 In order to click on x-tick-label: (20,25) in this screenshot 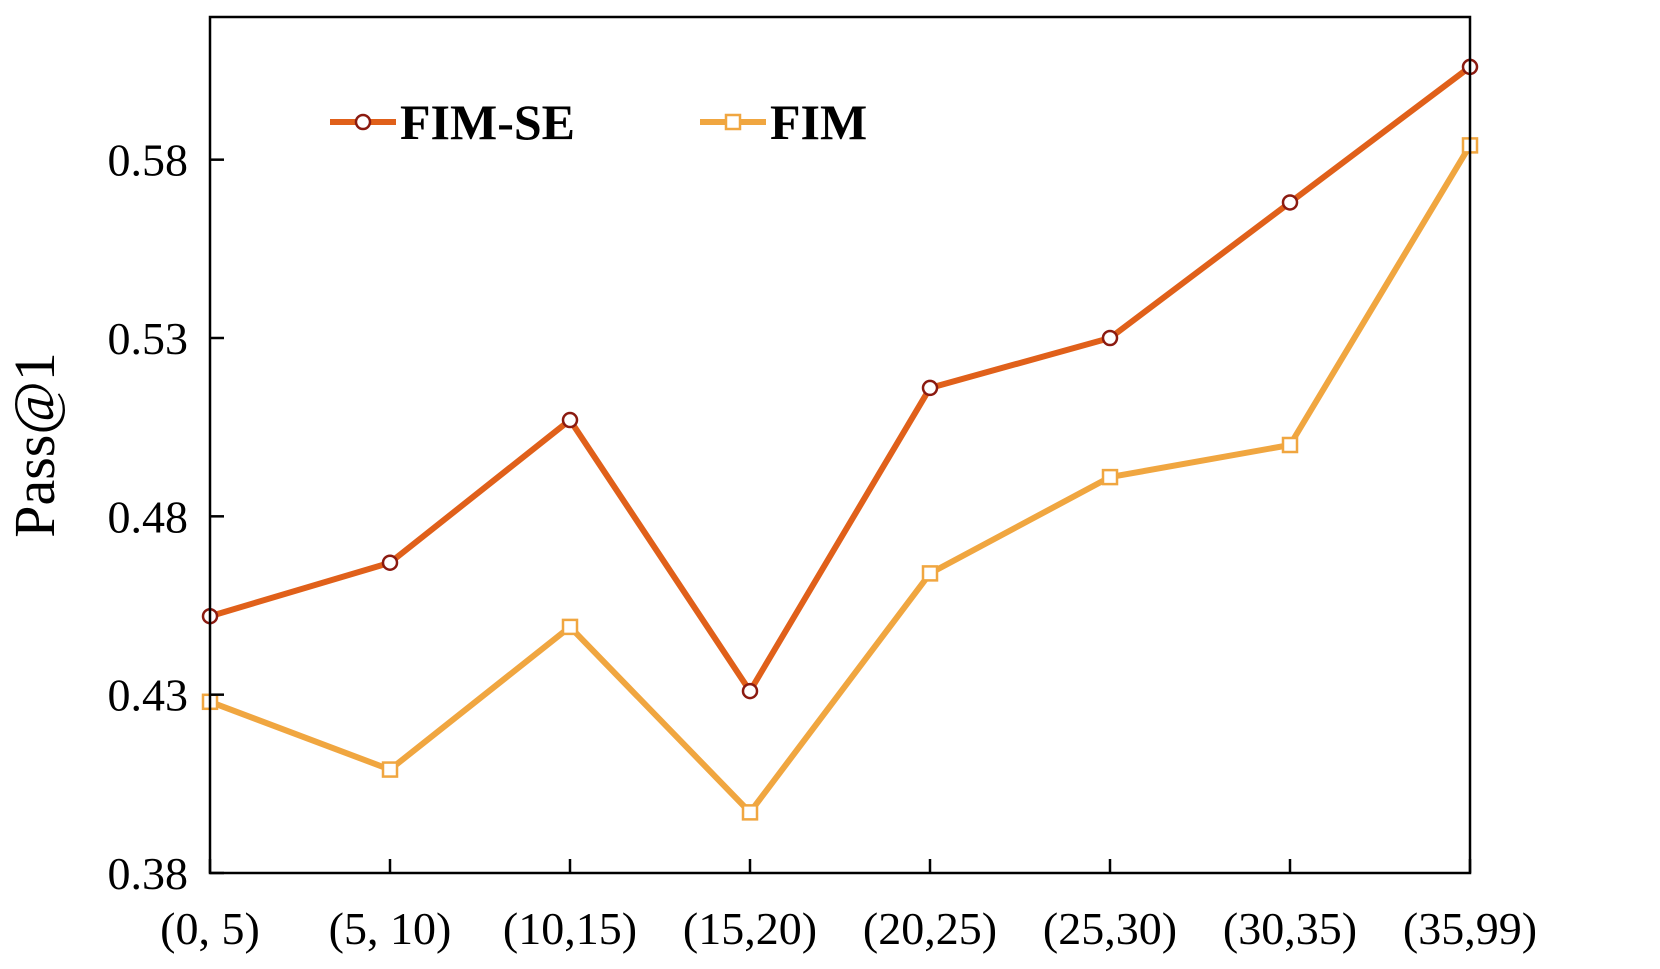, I will do `click(930, 928)`.